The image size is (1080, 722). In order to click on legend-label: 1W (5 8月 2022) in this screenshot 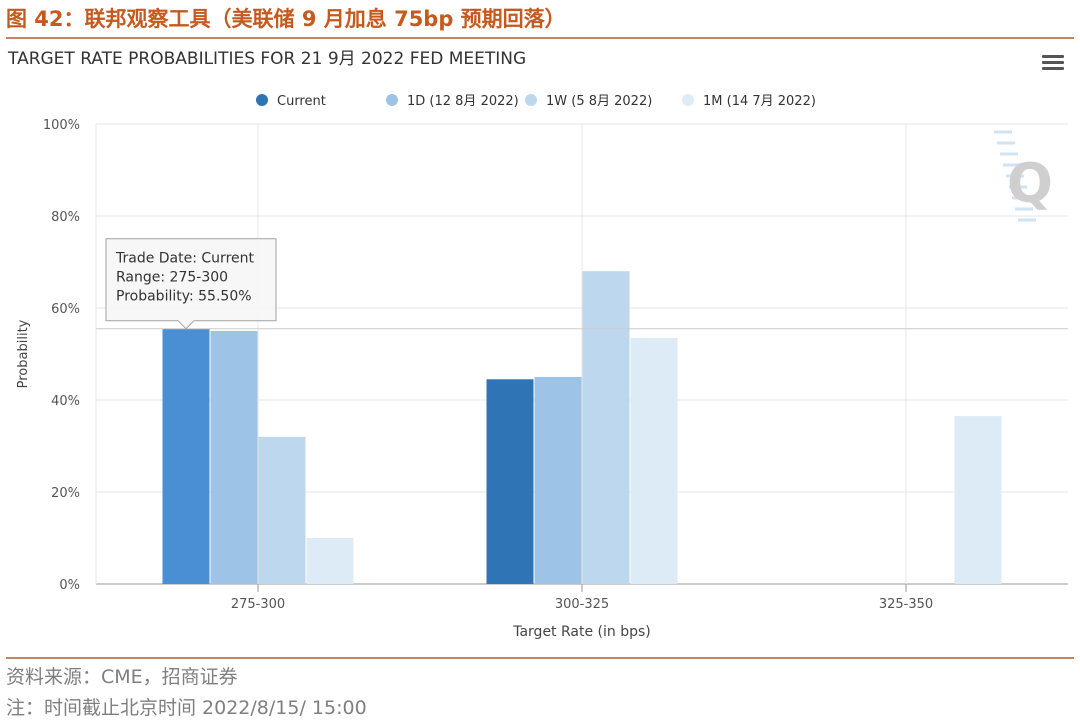, I will do `click(599, 101)`.